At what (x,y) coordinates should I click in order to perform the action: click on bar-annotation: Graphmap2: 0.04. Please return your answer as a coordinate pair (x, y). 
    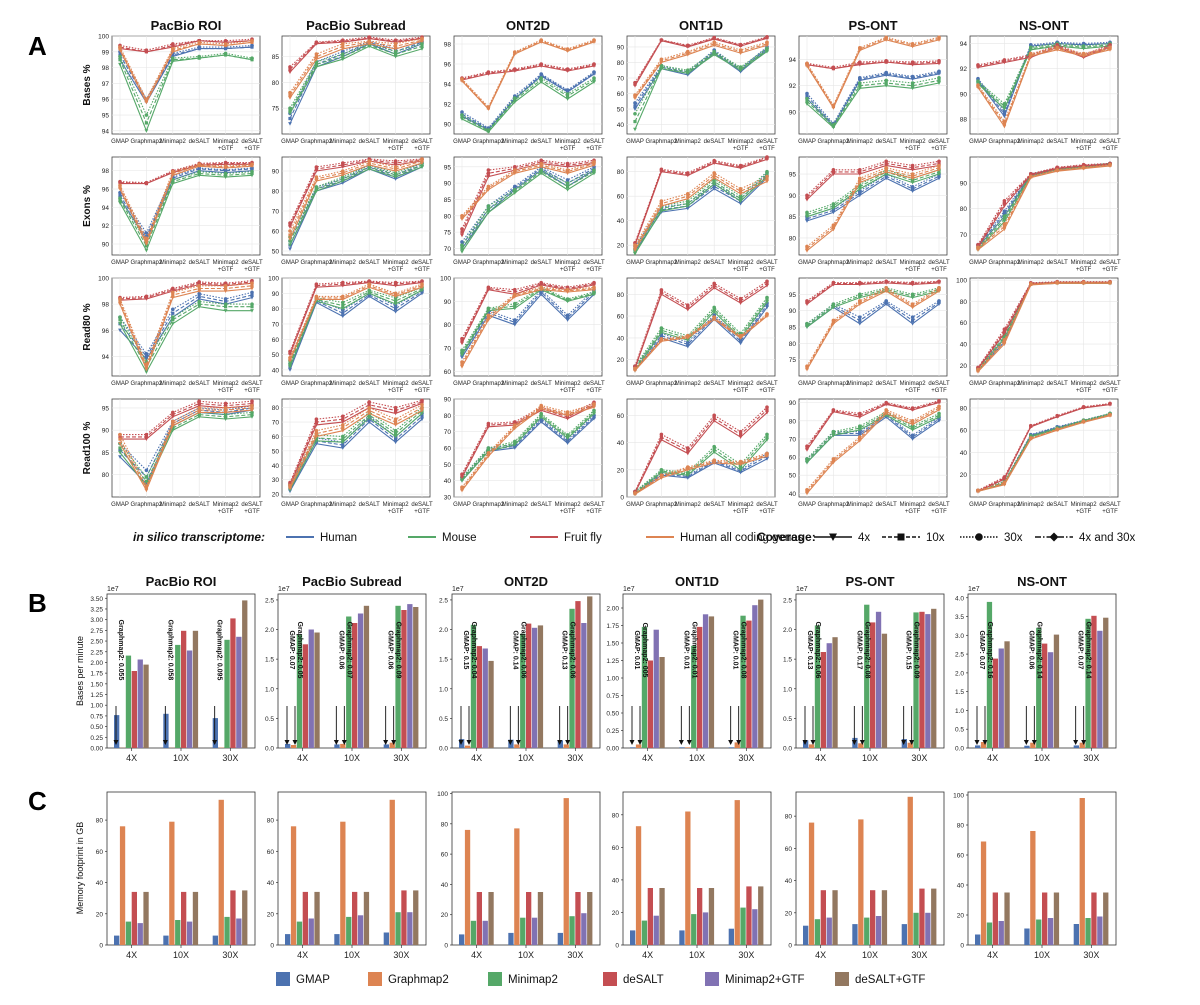
    Looking at the image, I should click on (473, 650).